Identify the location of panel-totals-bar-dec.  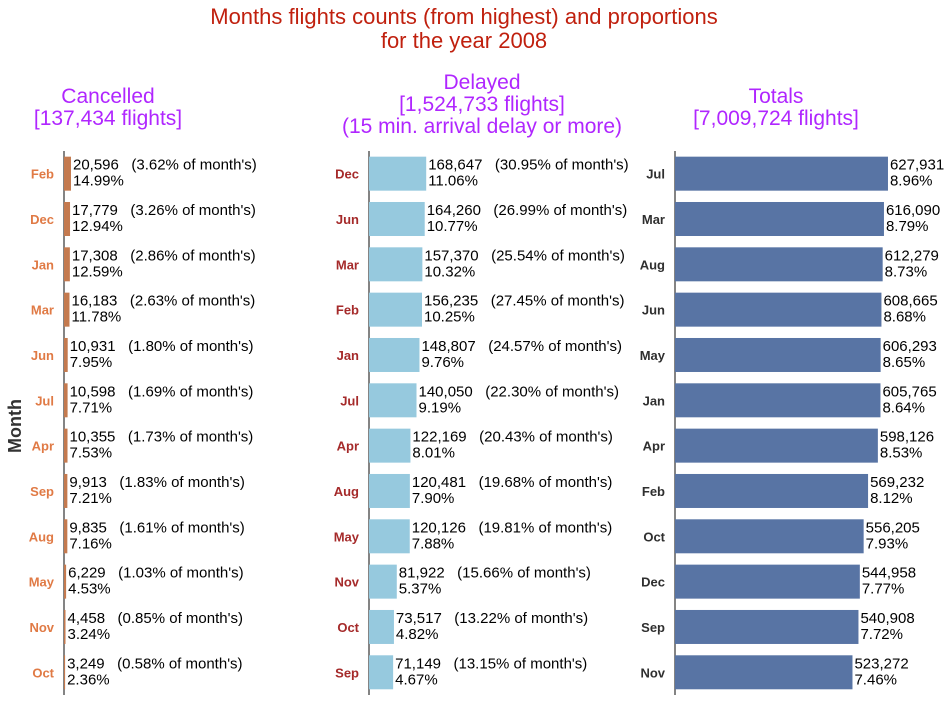
(767, 581).